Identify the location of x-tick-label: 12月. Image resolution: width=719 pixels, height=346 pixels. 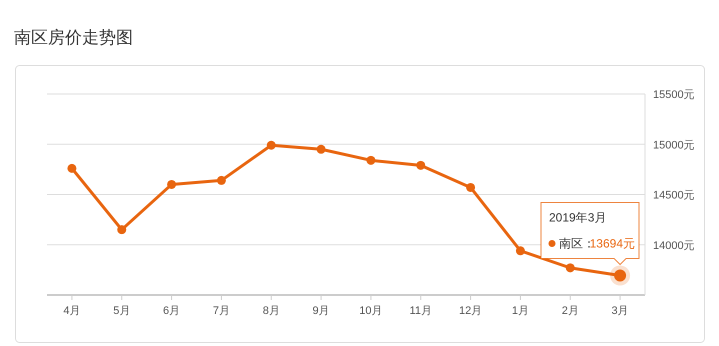
(470, 311).